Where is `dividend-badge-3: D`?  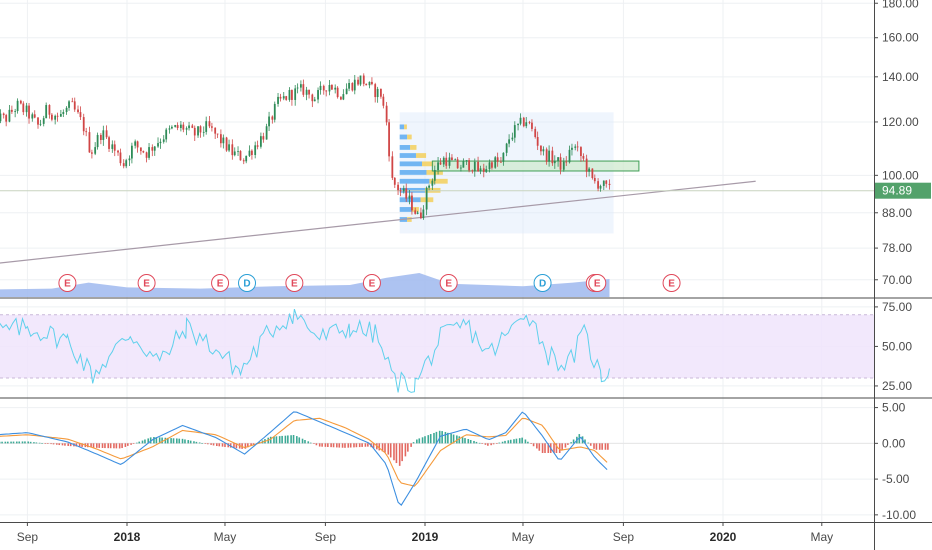
dividend-badge-3: D is located at coordinates (247, 283).